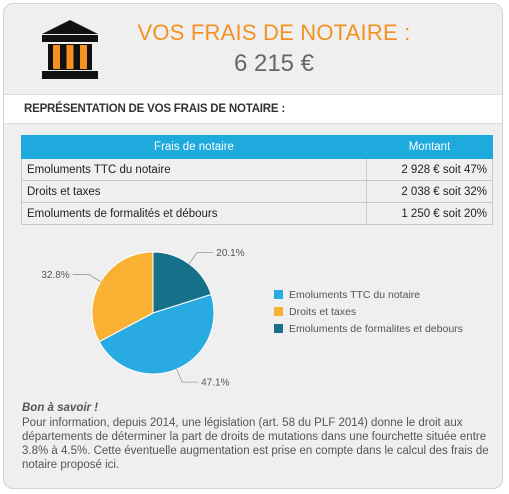  What do you see at coordinates (154, 109) in the screenshot?
I see `section-title: REPRÉSENTATION DE VOS FRAIS DE NOTAIRE :` at bounding box center [154, 109].